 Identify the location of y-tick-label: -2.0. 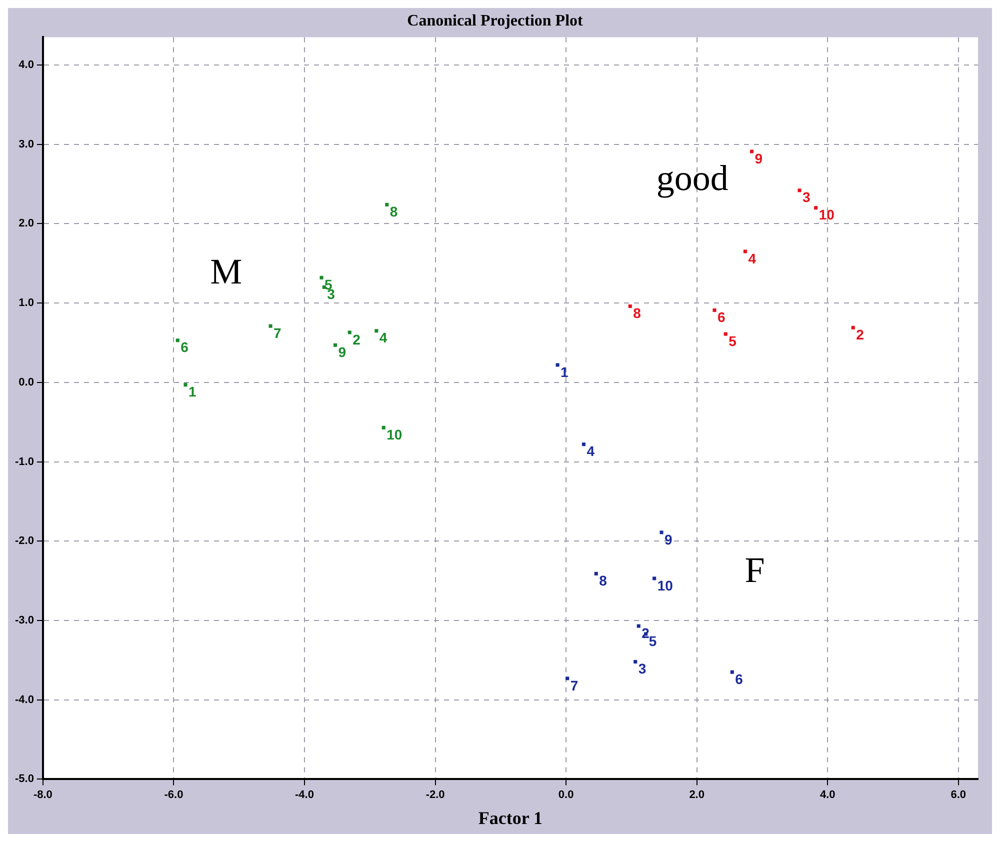
(24, 541).